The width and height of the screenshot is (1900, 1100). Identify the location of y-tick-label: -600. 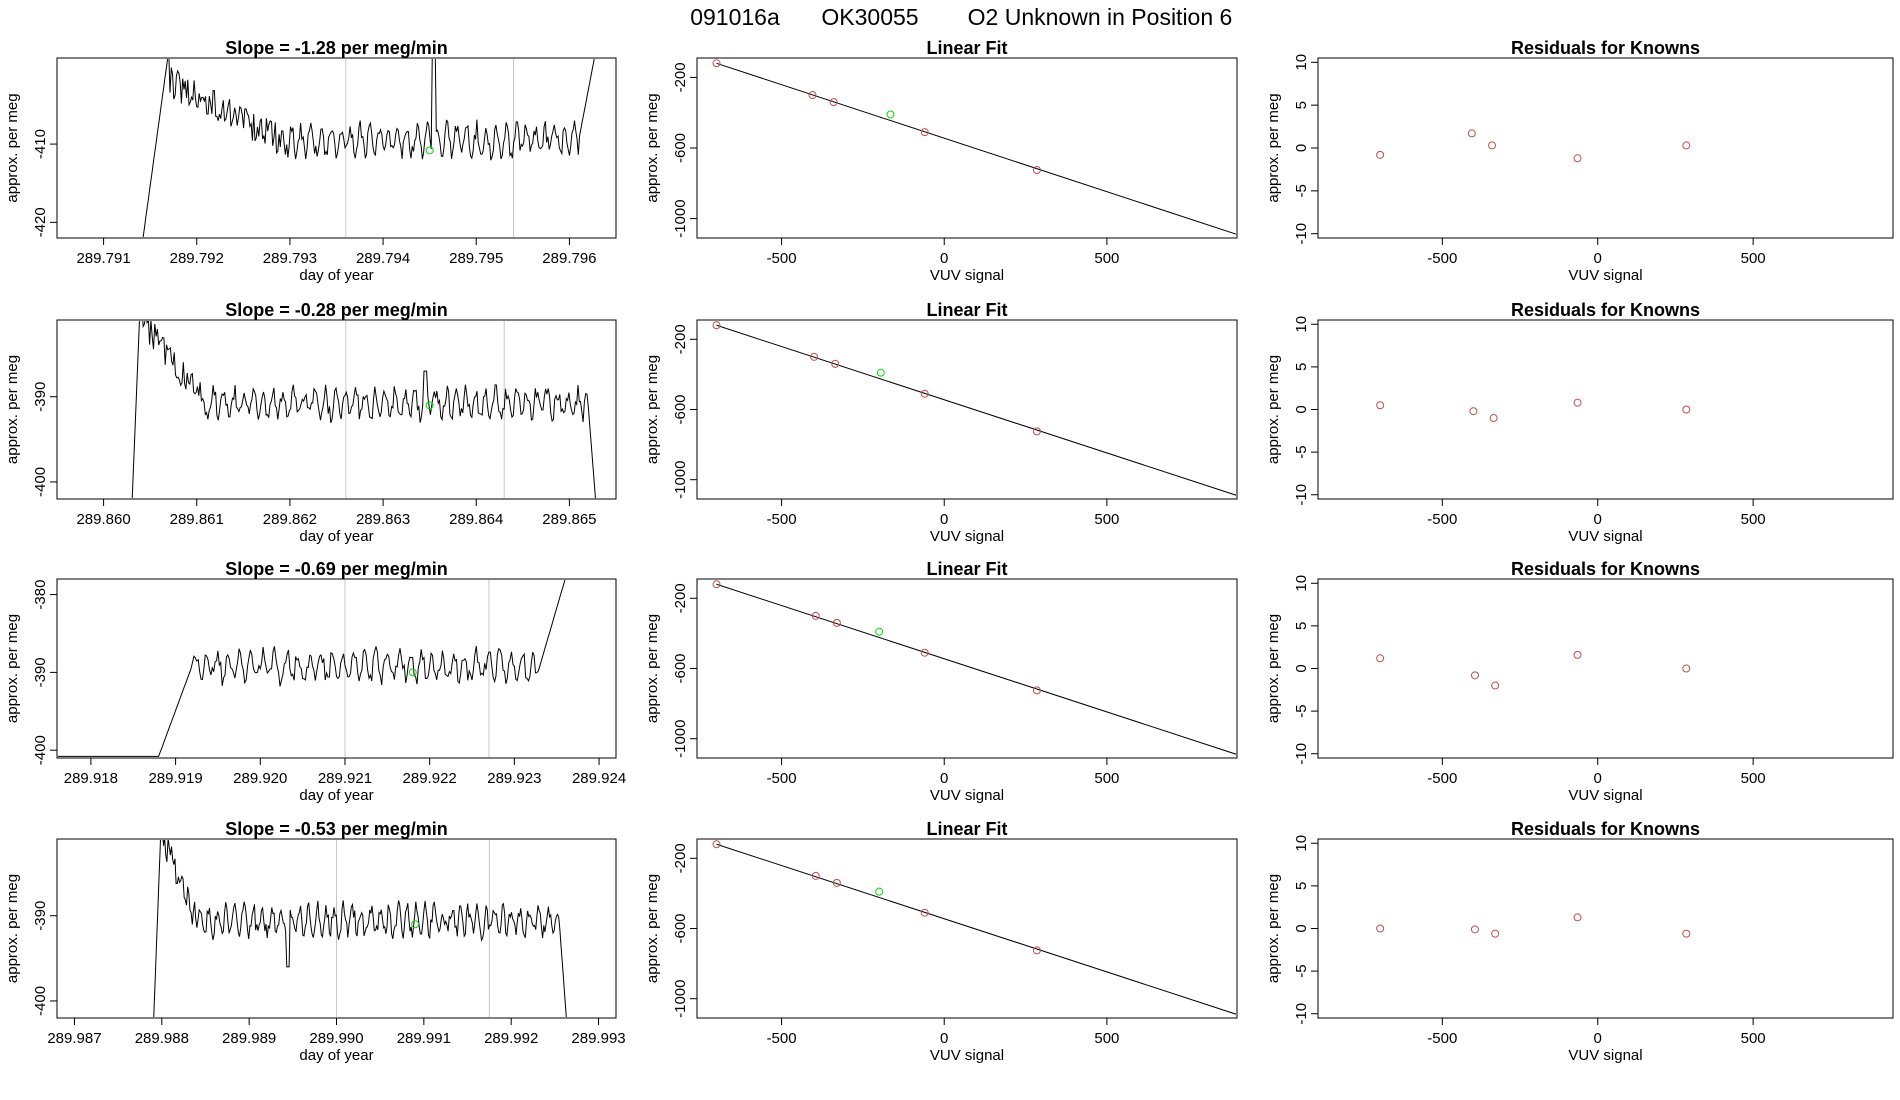
(680, 148).